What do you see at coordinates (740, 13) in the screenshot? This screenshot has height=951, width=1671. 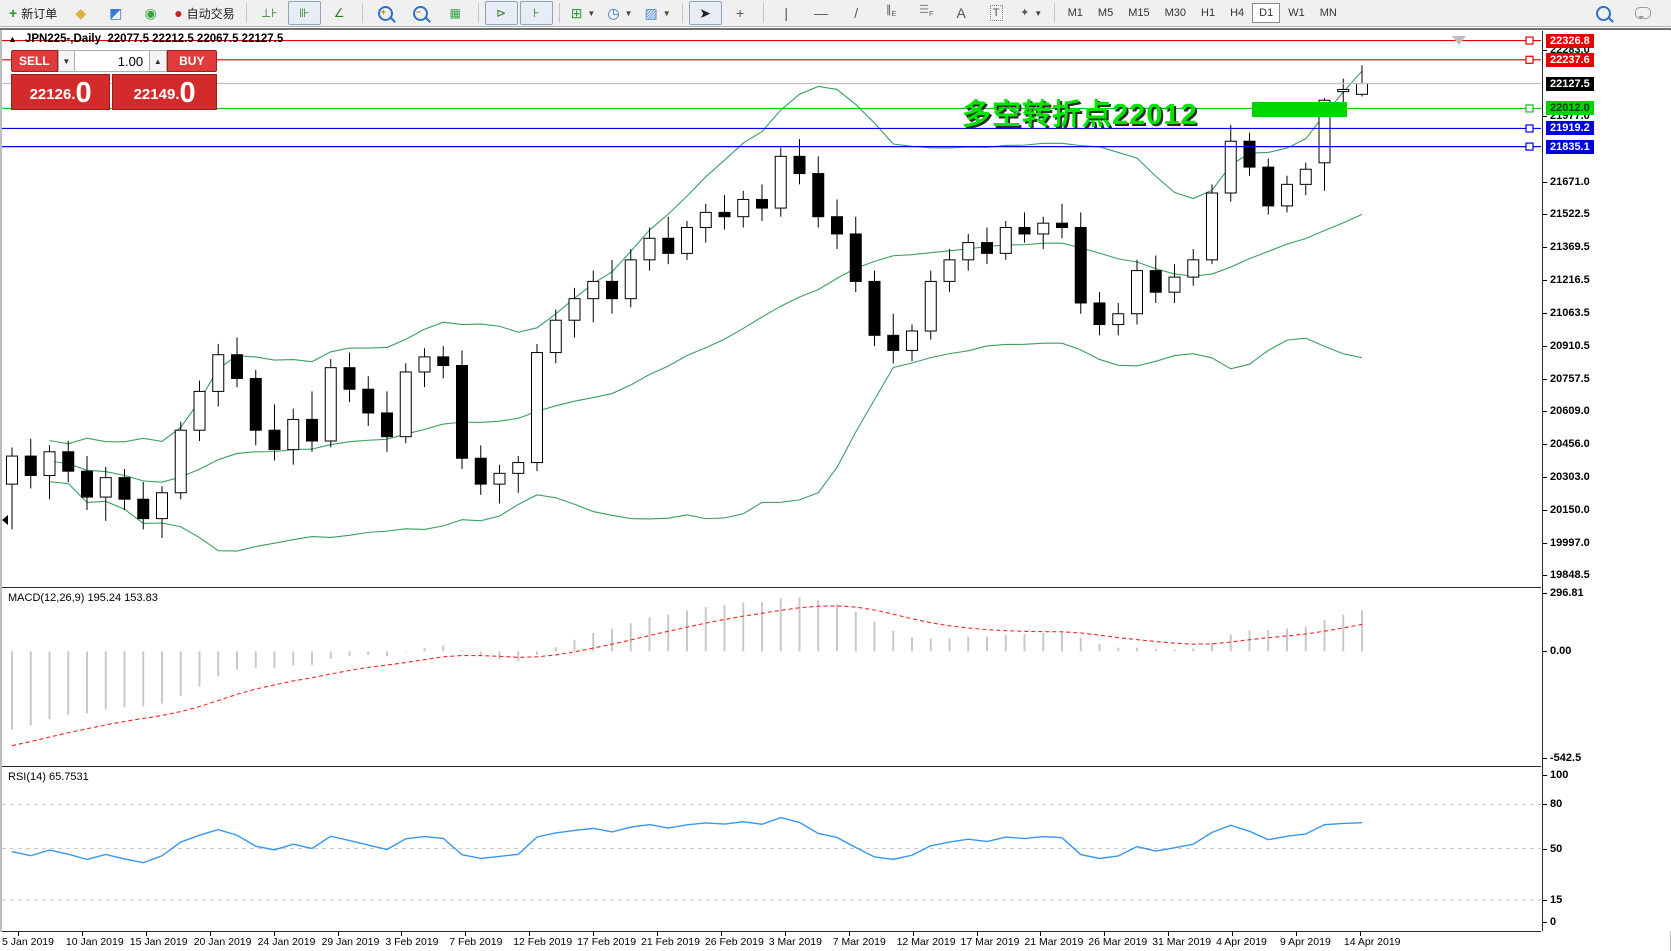 I see `crosshair-button: +` at bounding box center [740, 13].